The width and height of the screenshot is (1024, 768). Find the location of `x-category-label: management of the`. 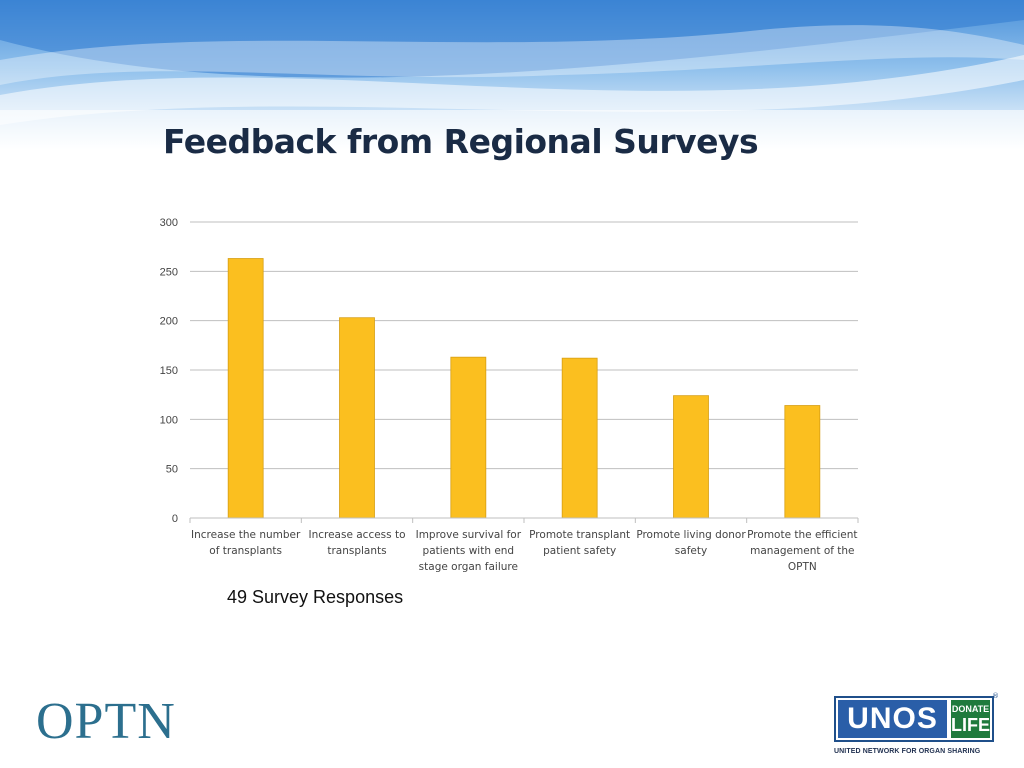

x-category-label: management of the is located at coordinates (802, 551).